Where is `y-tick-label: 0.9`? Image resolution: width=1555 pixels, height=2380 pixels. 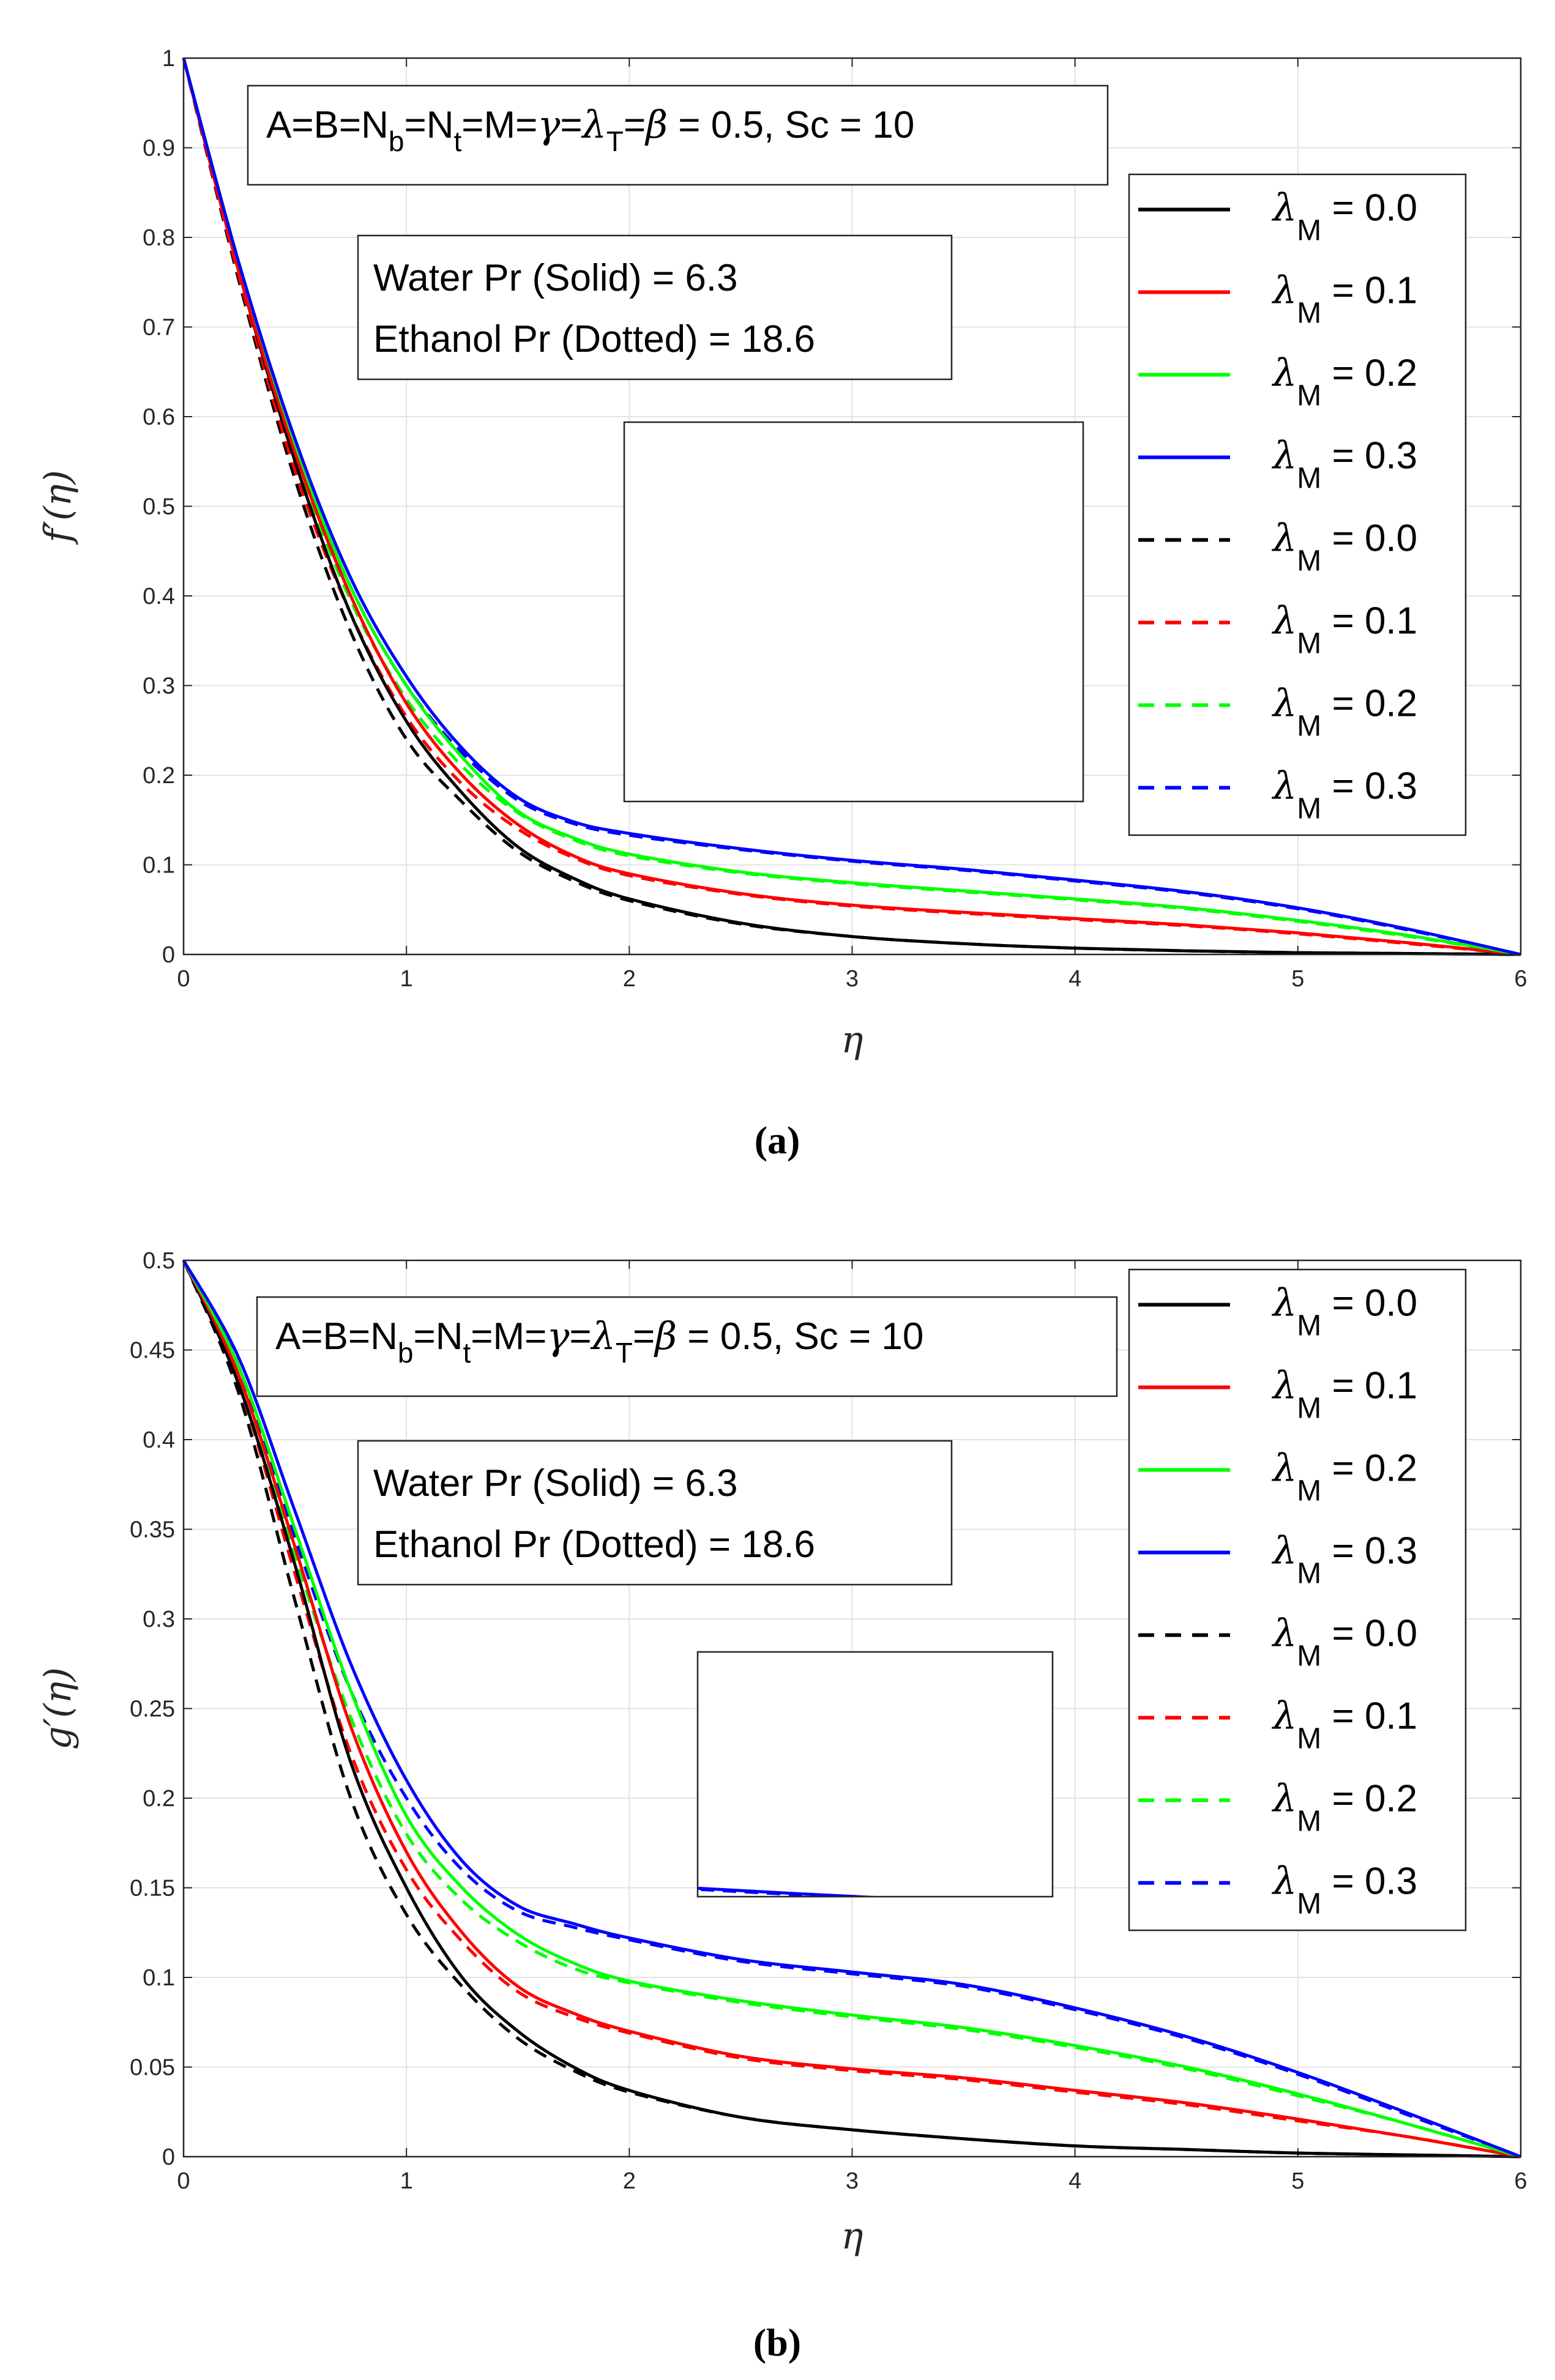 y-tick-label: 0.9 is located at coordinates (159, 149).